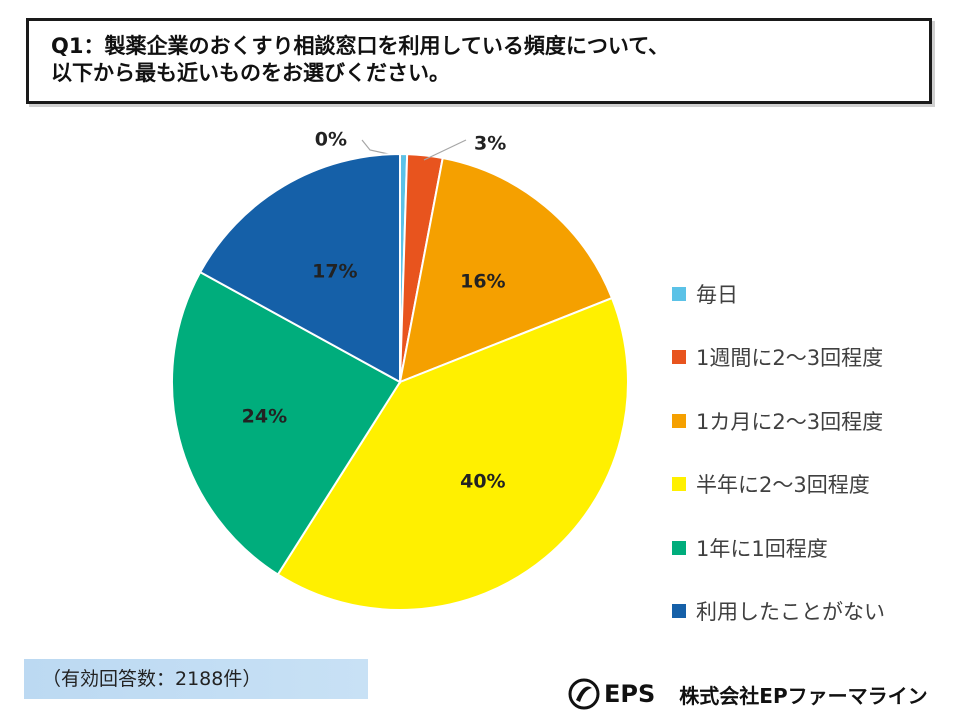 The height and width of the screenshot is (720, 960). Describe the element at coordinates (490, 144) in the screenshot. I see `slice-data-label: 3%` at that location.